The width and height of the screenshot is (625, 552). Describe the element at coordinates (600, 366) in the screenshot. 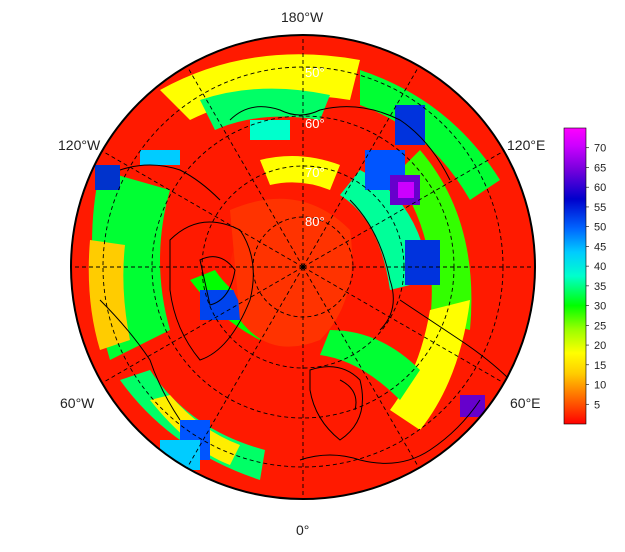

I see `colorbar-tick-label: 15` at that location.